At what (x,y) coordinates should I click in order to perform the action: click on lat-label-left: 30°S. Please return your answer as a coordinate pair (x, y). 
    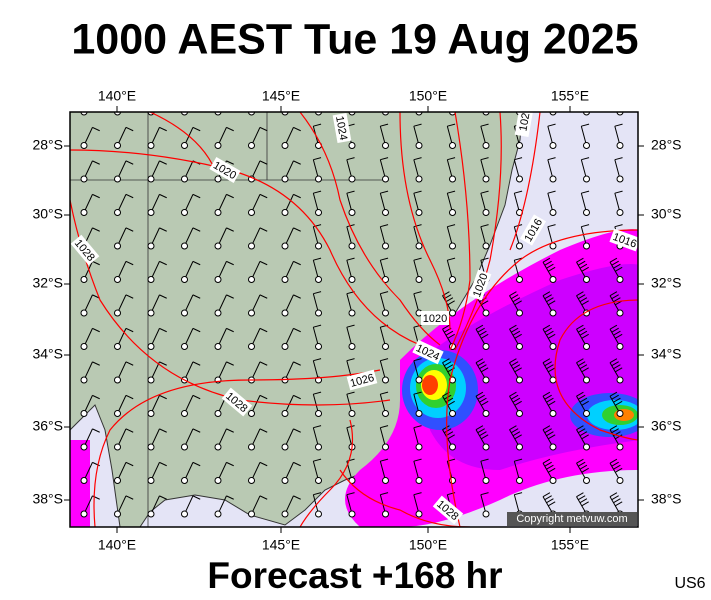
    Looking at the image, I should click on (47, 214).